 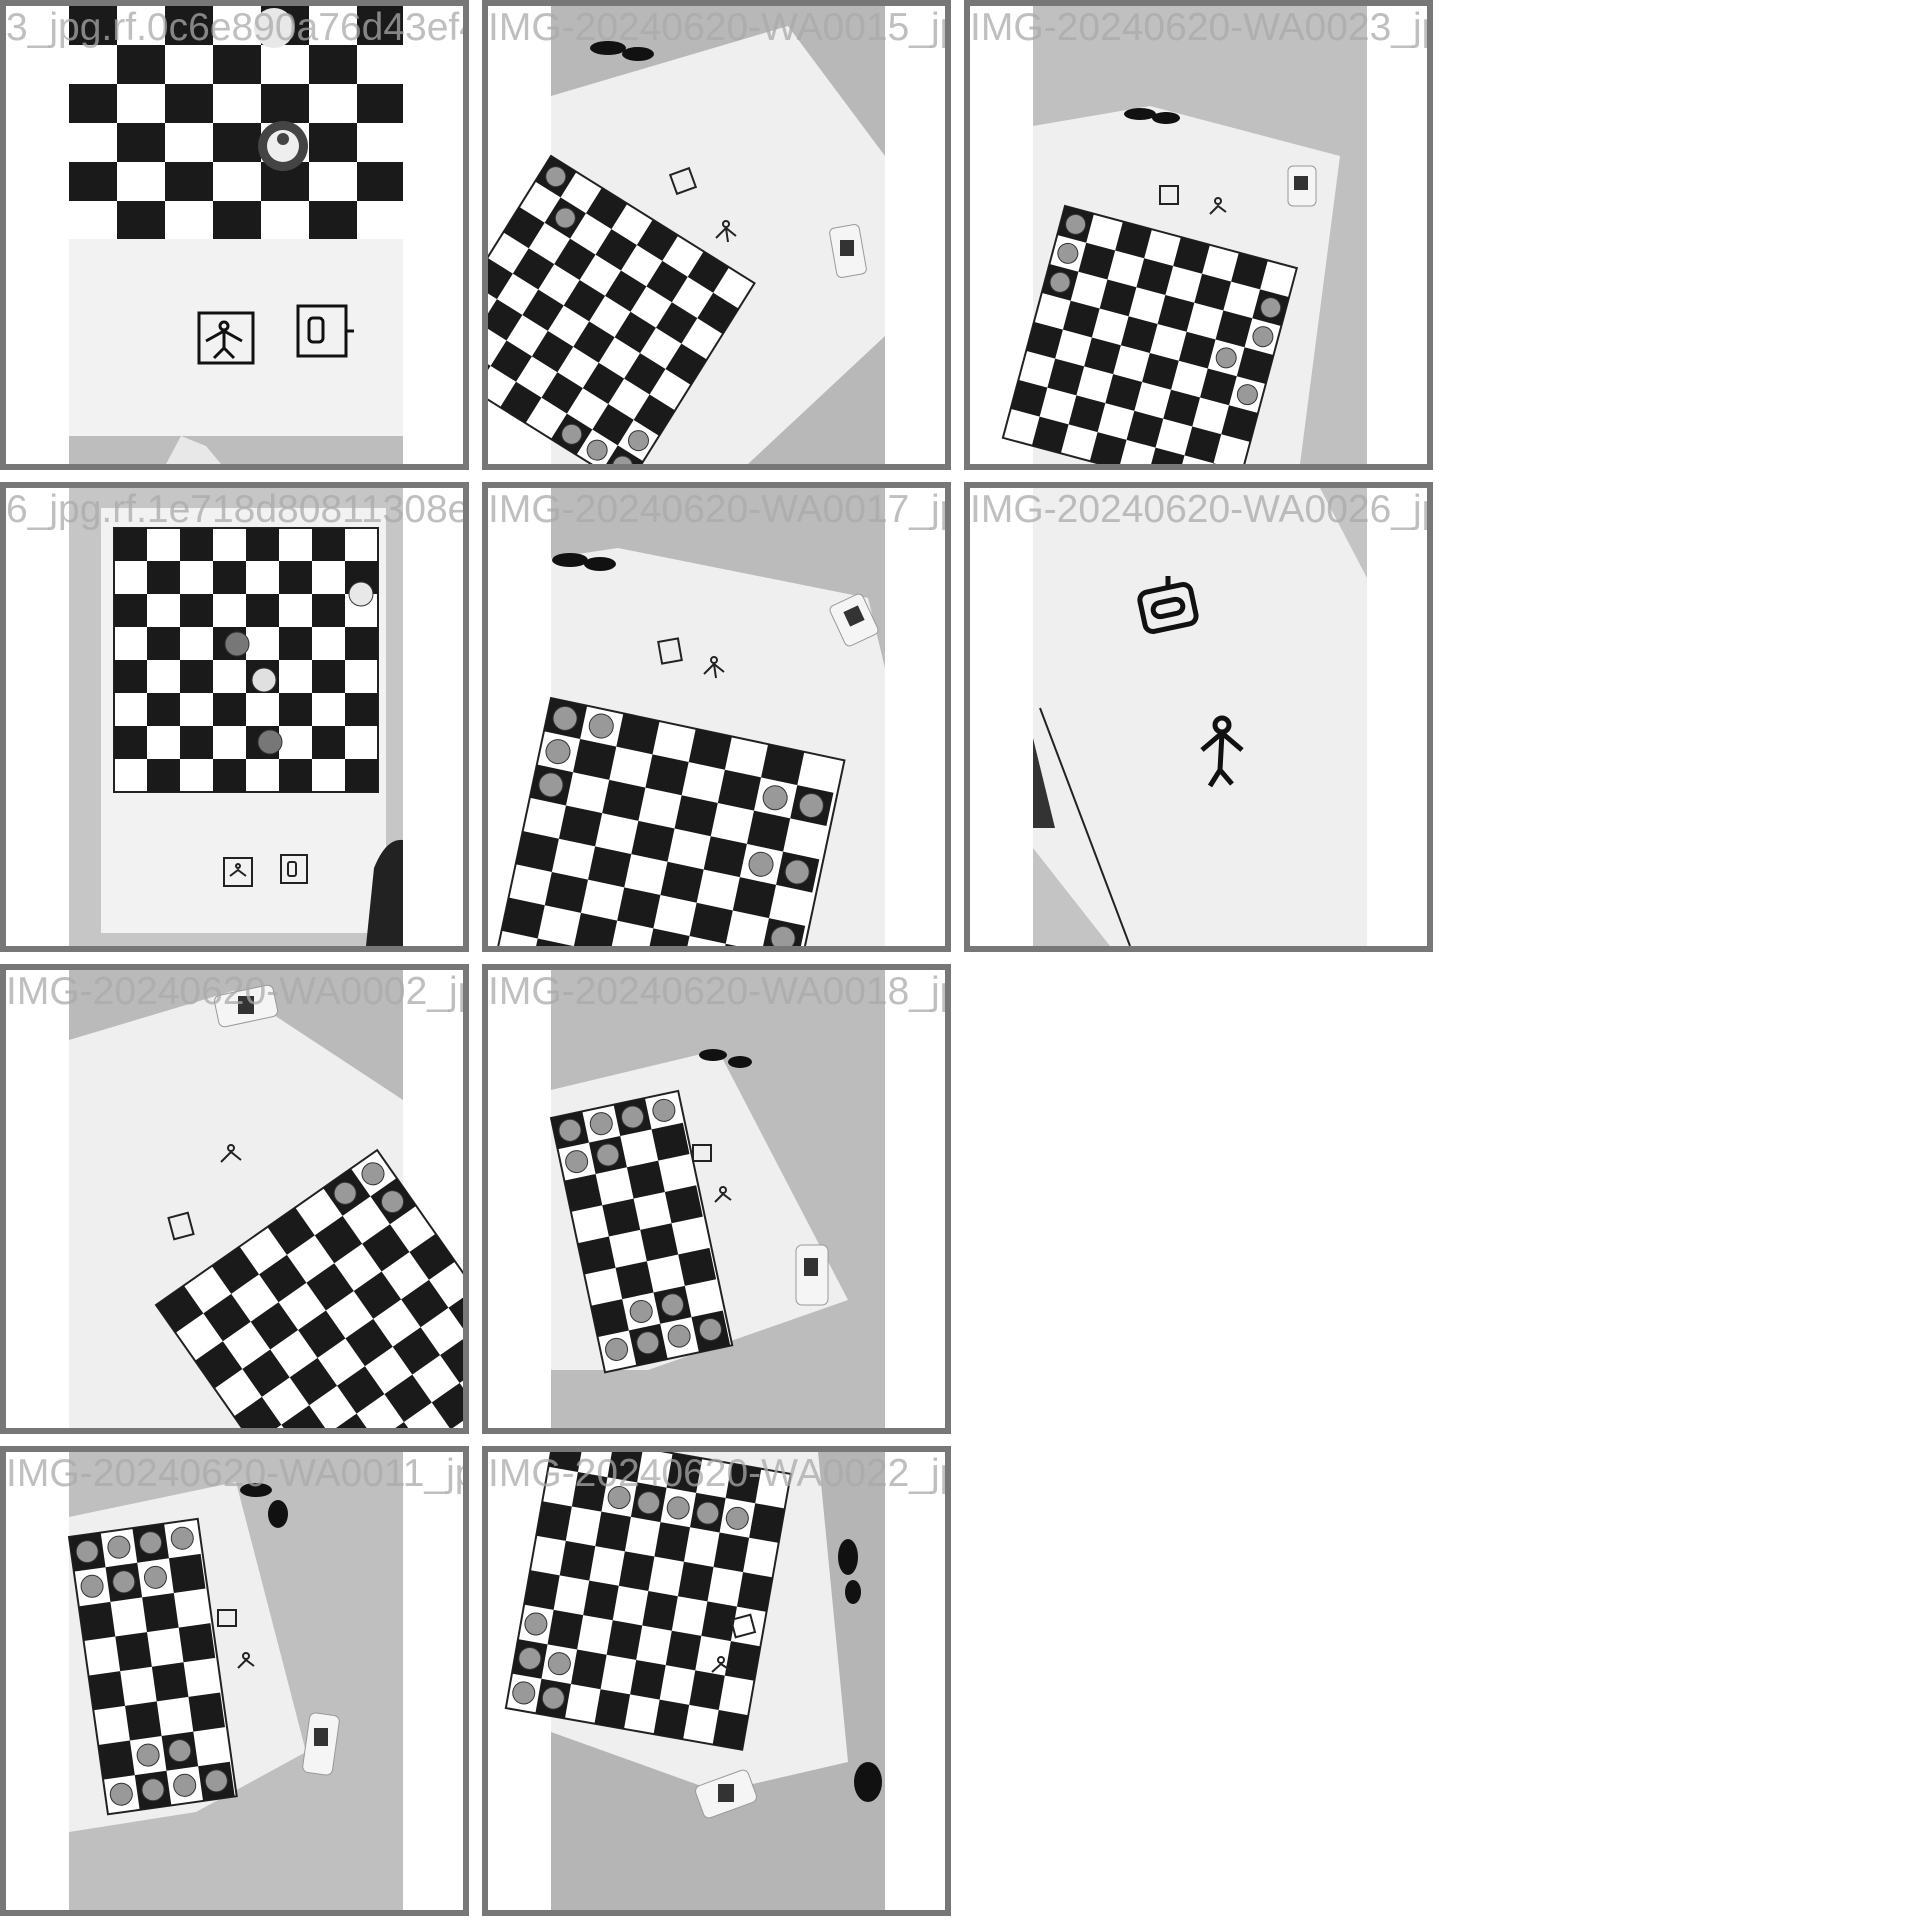 I want to click on photo-chessboard-closeup, so click(x=234, y=235).